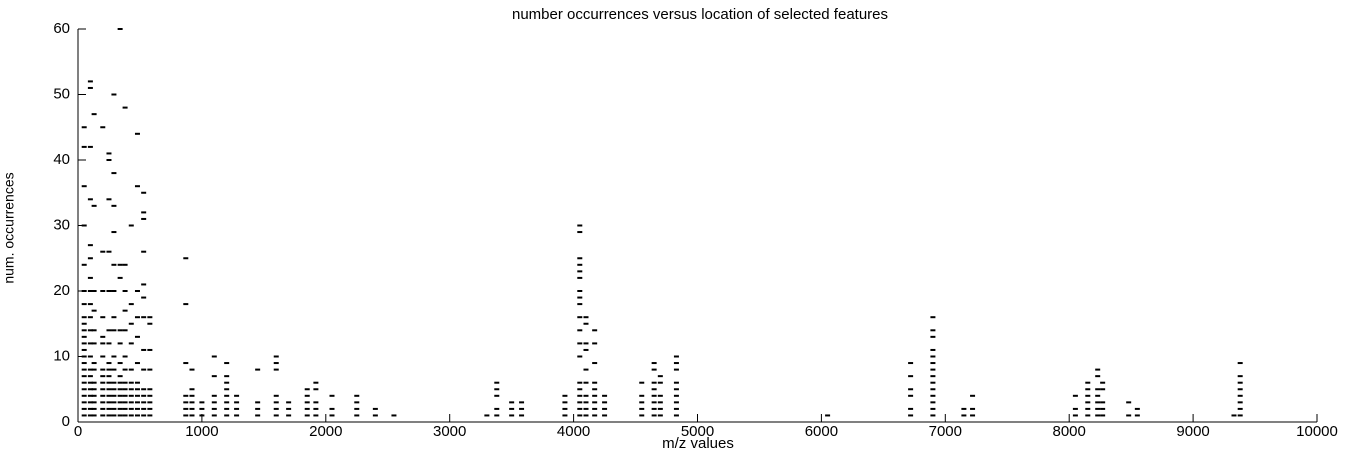 The image size is (1359, 458). Describe the element at coordinates (698, 443) in the screenshot. I see `x-axis-label: m/z values` at that location.